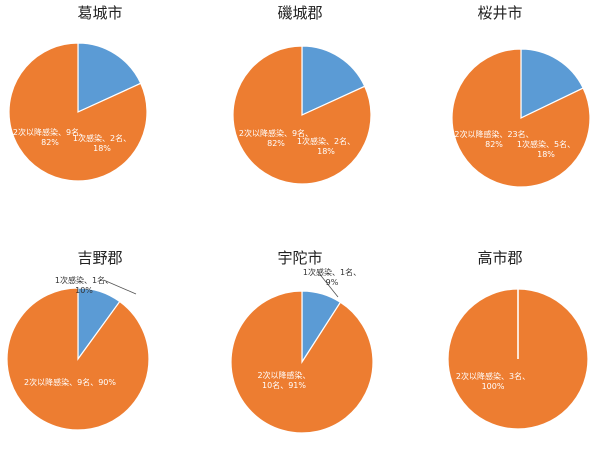 The height and width of the screenshot is (463, 600). Describe the element at coordinates (493, 139) in the screenshot. I see `data-label: 2次以降感染、23名、 82%` at that location.